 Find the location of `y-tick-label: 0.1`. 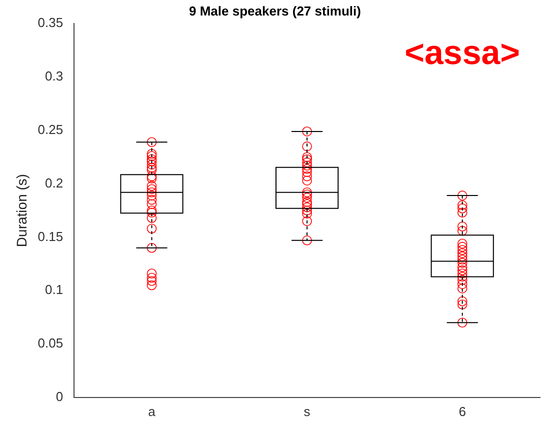

y-tick-label: 0.1 is located at coordinates (54, 290).